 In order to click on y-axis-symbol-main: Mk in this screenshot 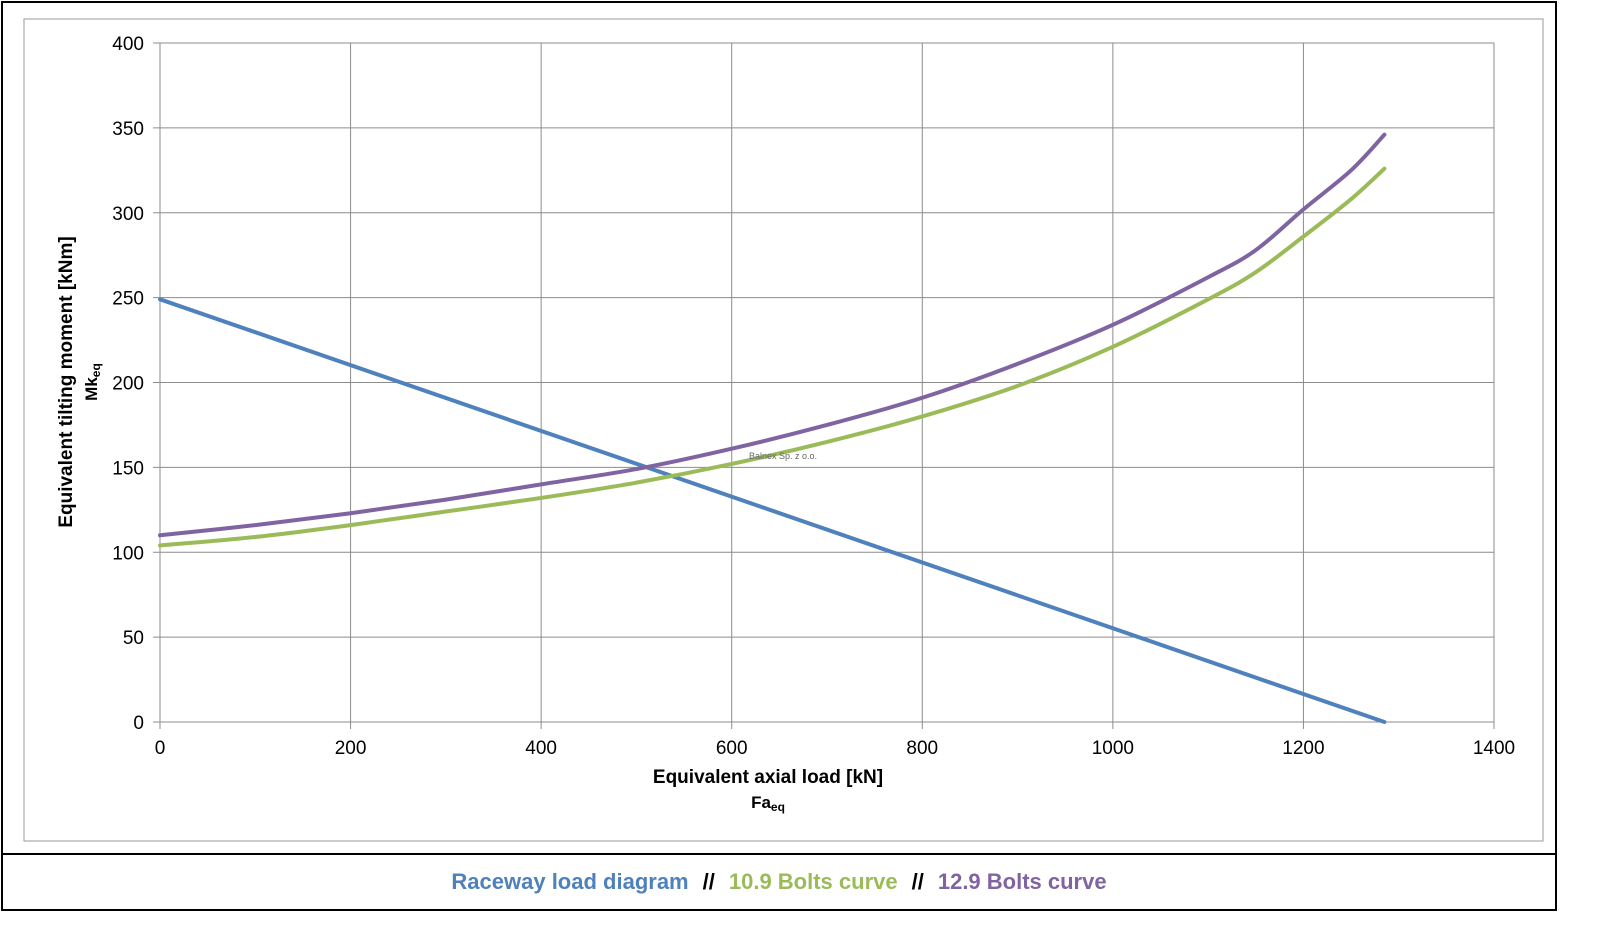, I will do `click(91, 389)`.